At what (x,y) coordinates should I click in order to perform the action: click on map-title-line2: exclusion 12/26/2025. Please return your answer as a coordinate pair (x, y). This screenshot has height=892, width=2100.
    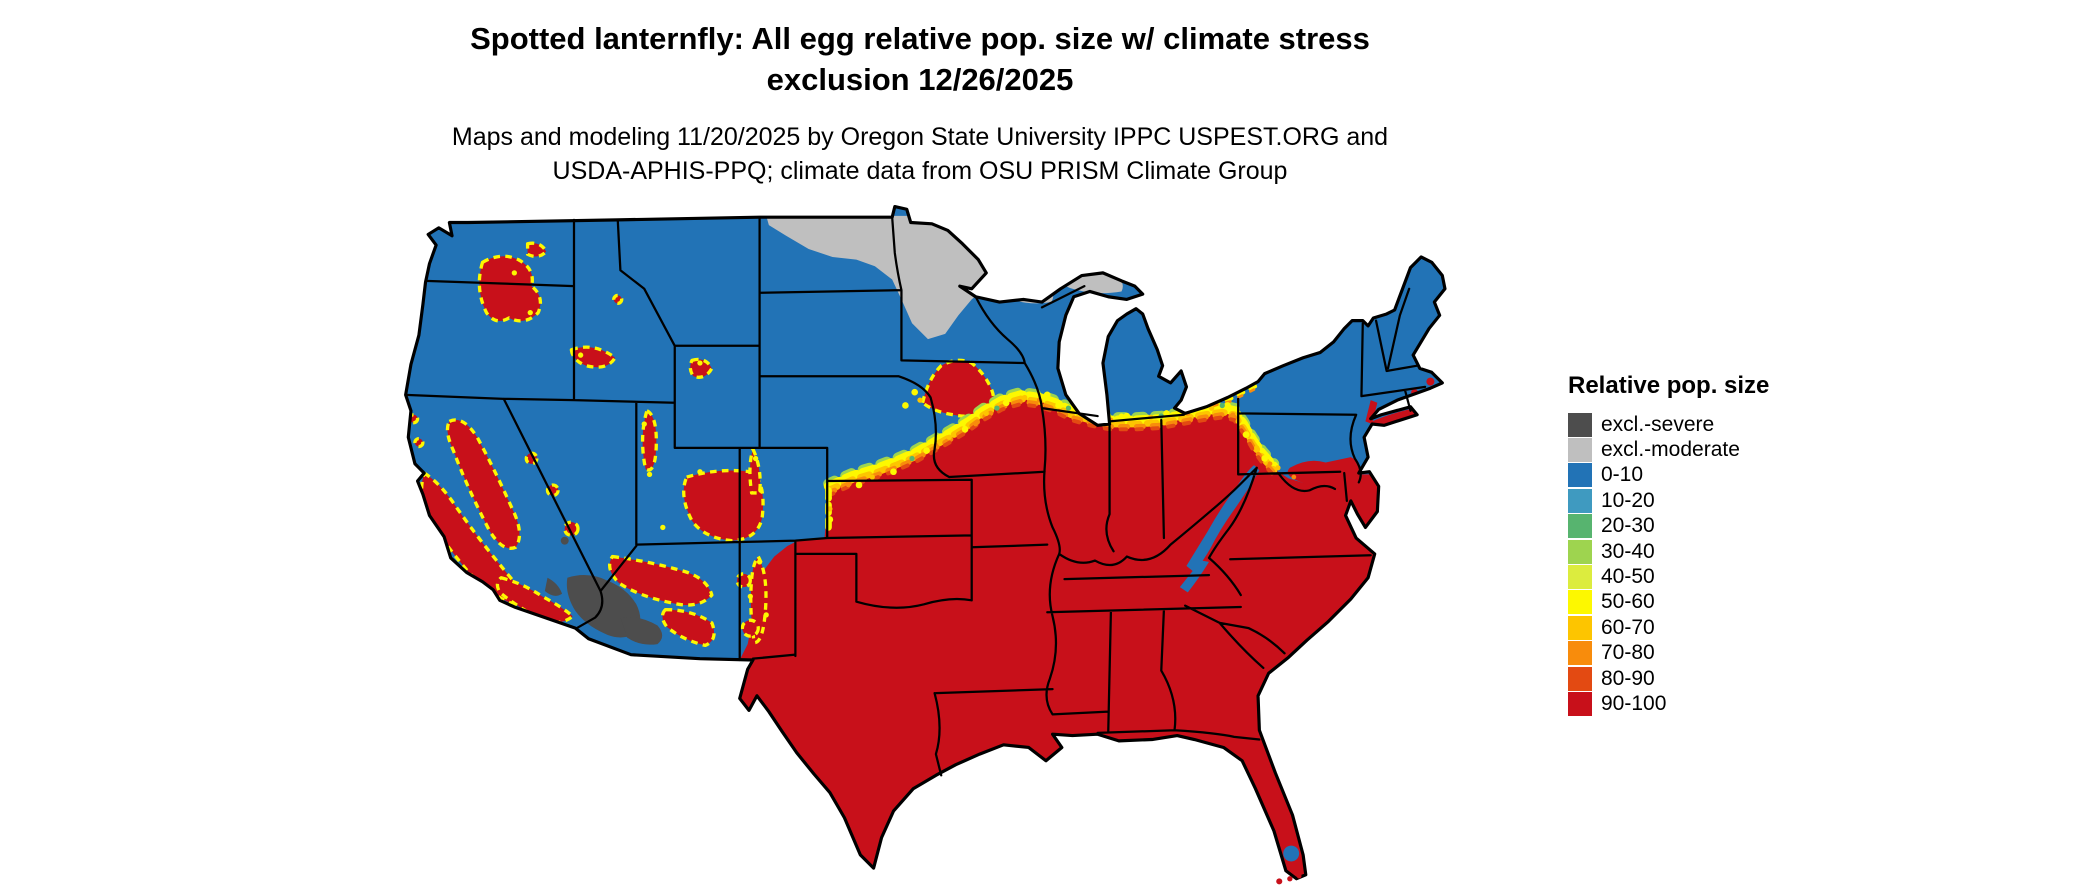
    Looking at the image, I should click on (920, 79).